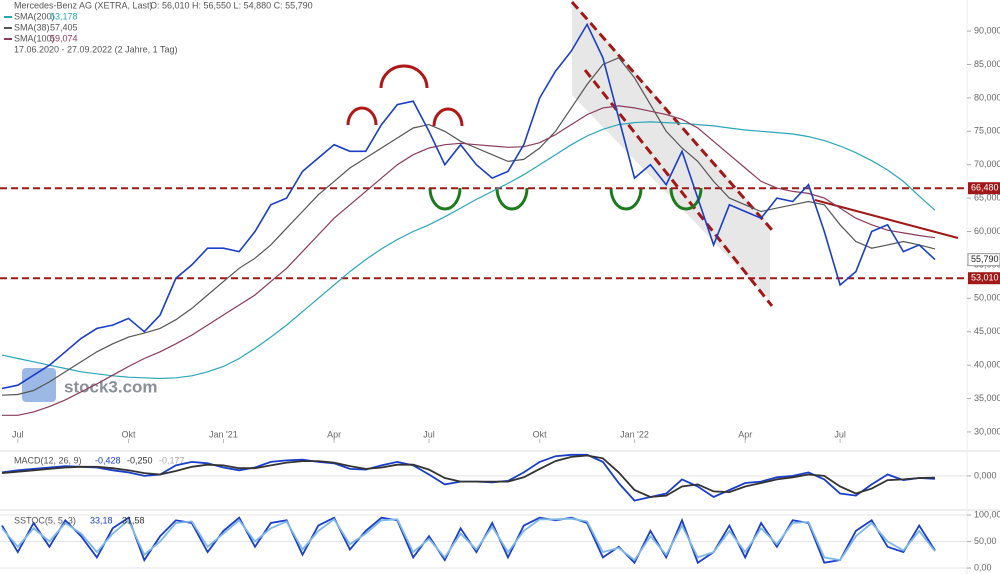  Describe the element at coordinates (108, 460) in the screenshot. I see `panel-legend-value: -0,428` at that location.